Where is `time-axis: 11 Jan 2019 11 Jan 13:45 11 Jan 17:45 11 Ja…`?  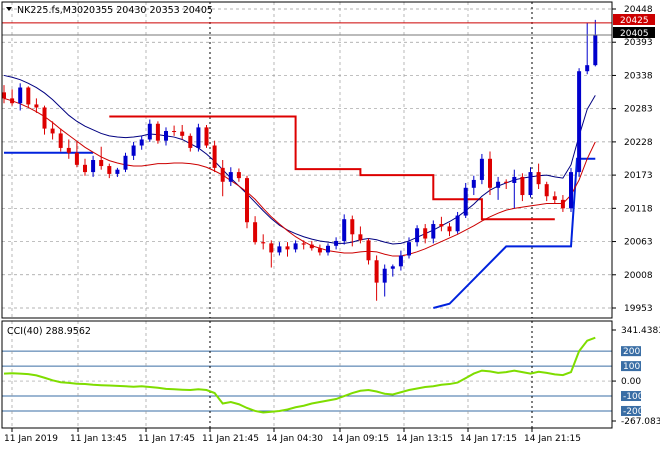
time-axis: 11 Jan 2019 11 Jan 13:45 11 Jan 17:45 11 Ja… is located at coordinates (292, 436).